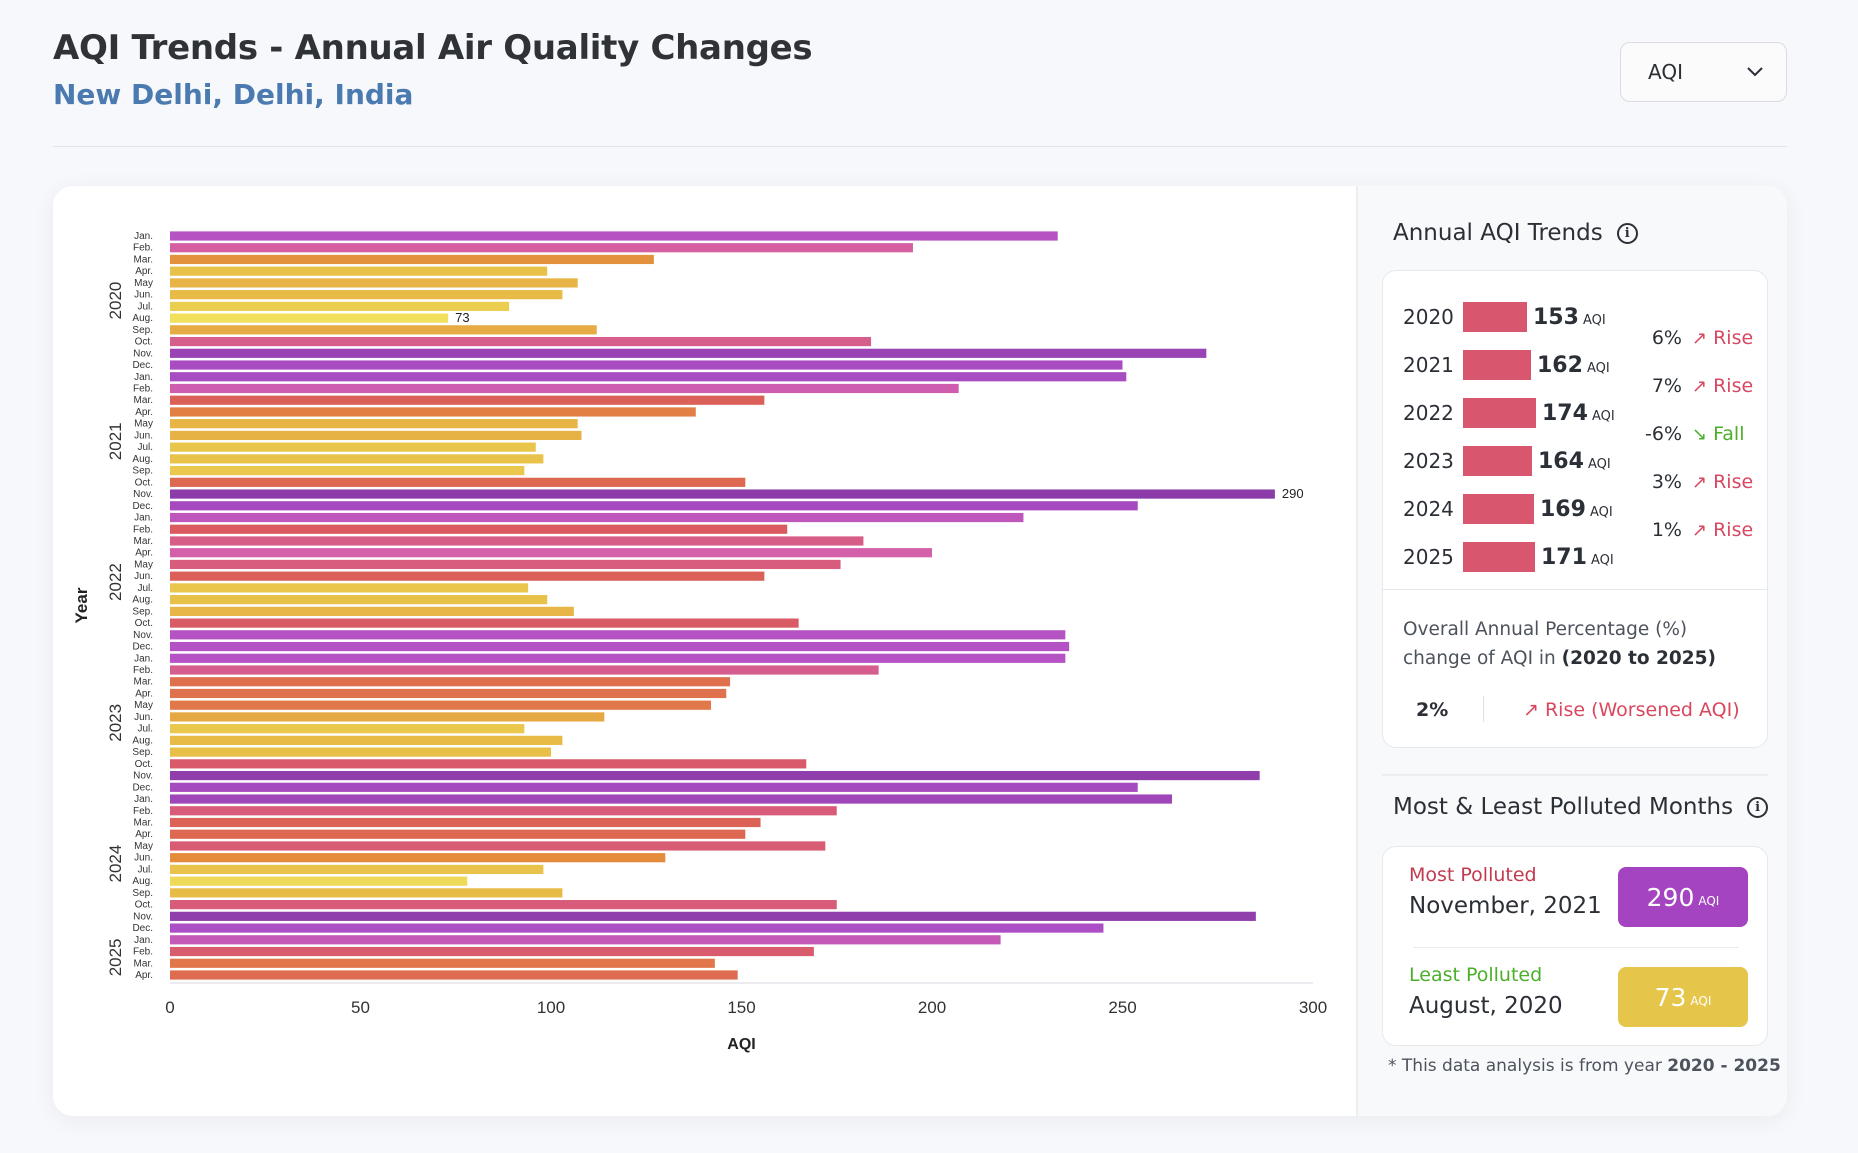 This screenshot has width=1858, height=1153. Describe the element at coordinates (1428, 365) in the screenshot. I see `trend-year: 2021` at that location.